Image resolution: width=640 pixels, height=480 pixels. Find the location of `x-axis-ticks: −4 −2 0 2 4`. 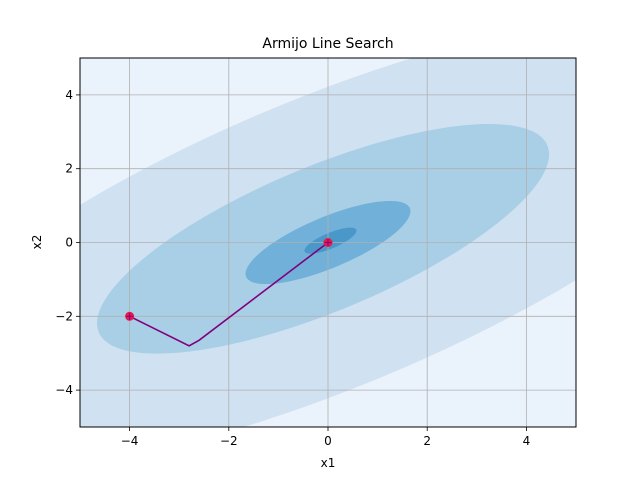

x-axis-ticks: −4 −2 0 2 4 is located at coordinates (325, 437).